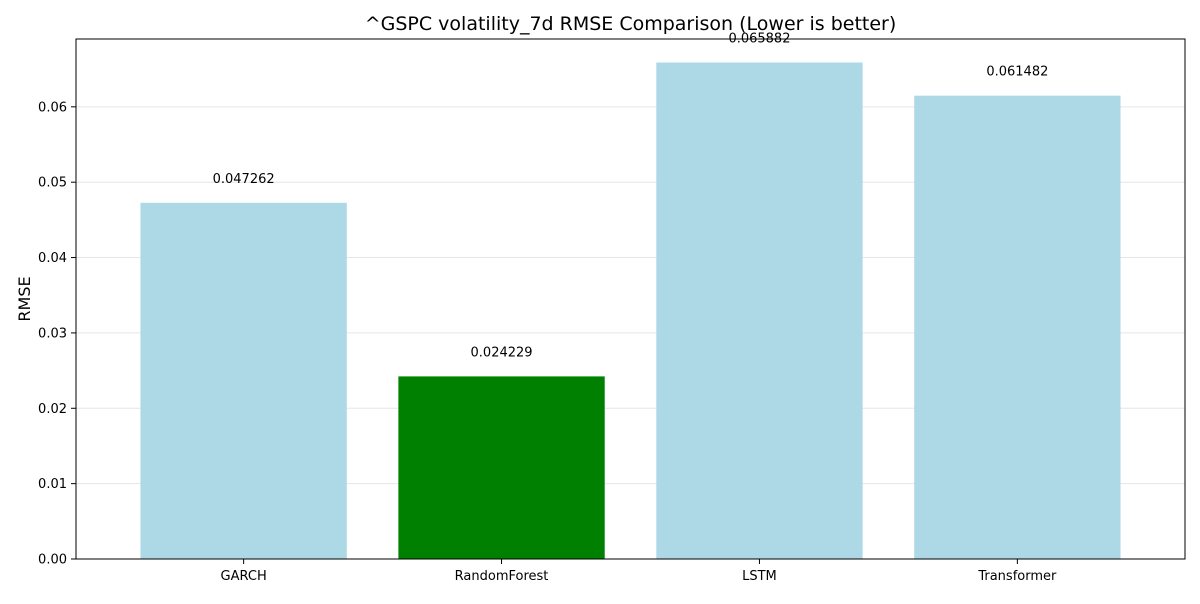  What do you see at coordinates (24, 298) in the screenshot?
I see `y-axis-label: RMSE` at bounding box center [24, 298].